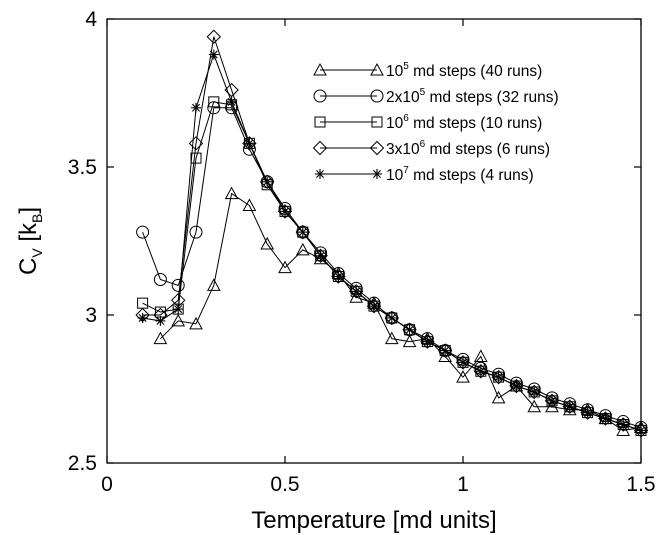 This screenshot has width=662, height=535. I want to click on x-tick-label: 1, so click(463, 484).